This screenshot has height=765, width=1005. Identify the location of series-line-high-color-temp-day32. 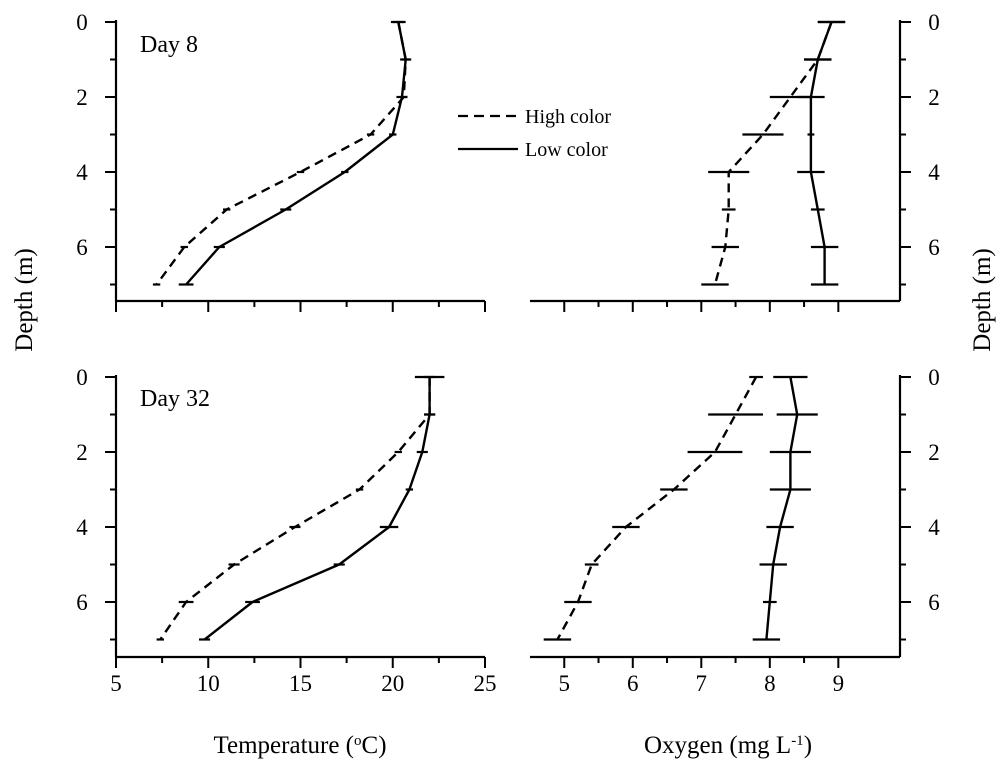
(295, 509).